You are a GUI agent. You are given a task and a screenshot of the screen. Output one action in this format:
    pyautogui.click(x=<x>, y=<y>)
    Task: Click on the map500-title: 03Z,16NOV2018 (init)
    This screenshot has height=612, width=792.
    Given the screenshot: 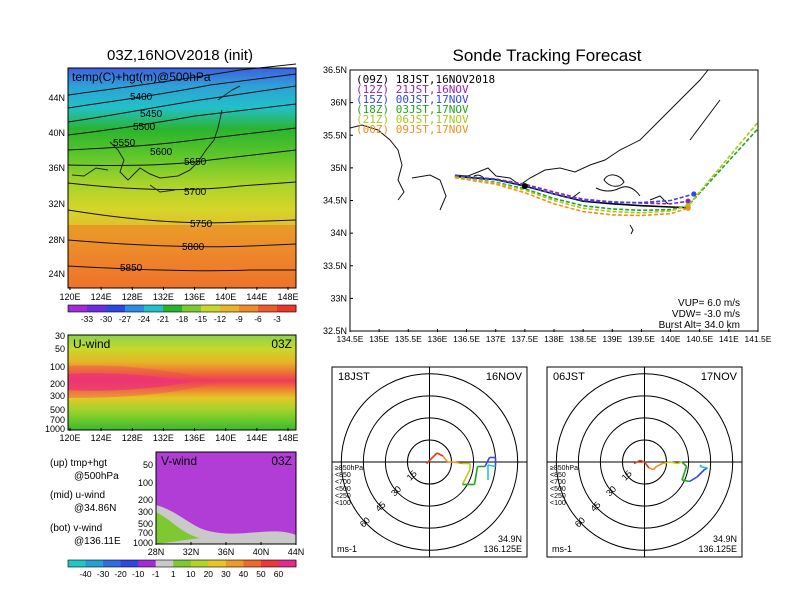 What is the action you would take?
    pyautogui.click(x=180, y=55)
    